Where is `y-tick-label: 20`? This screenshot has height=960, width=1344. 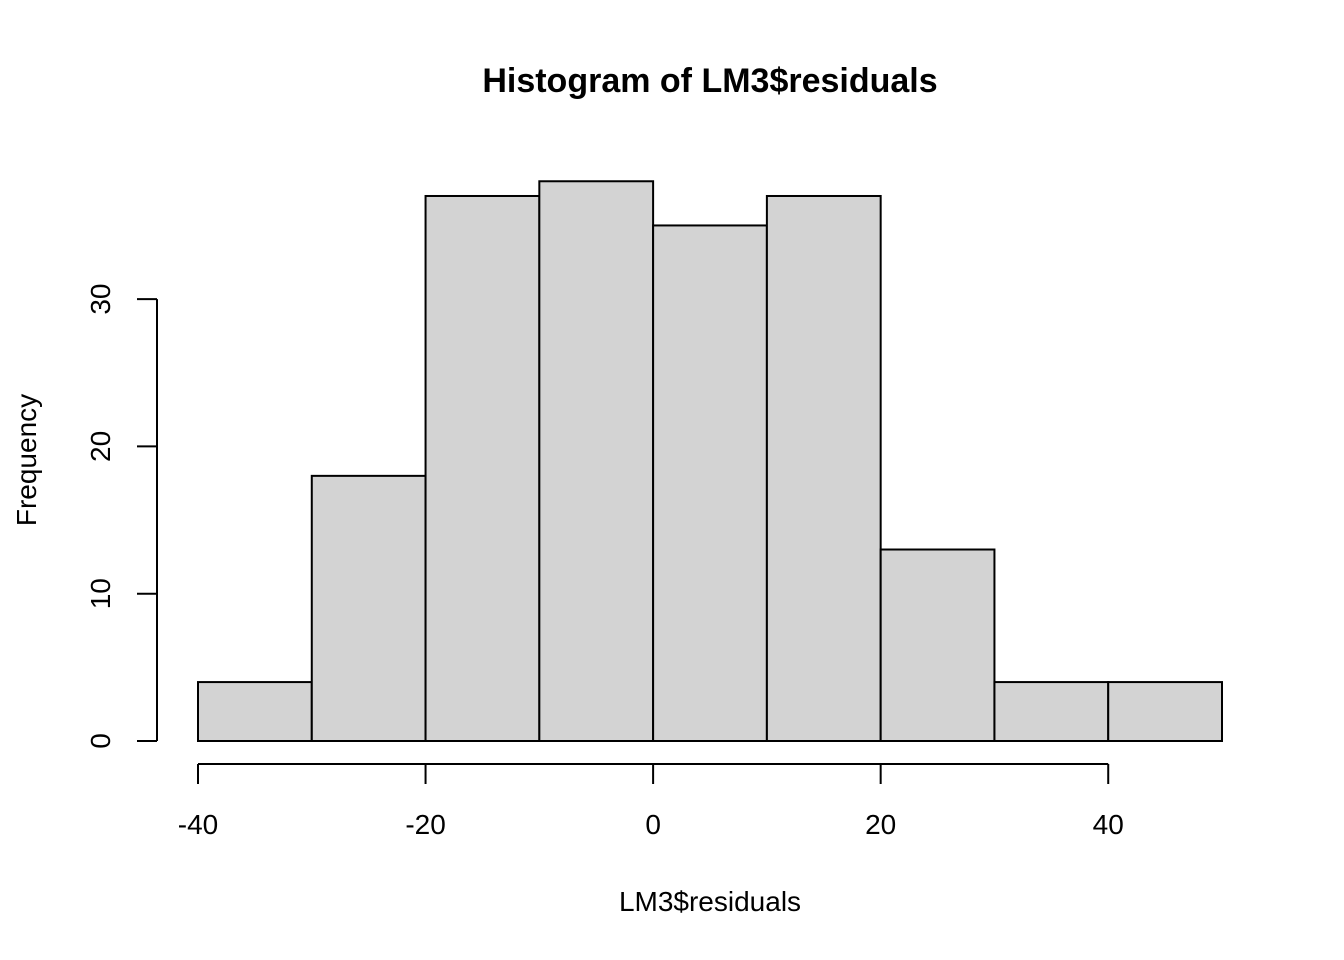
y-tick-label: 20 is located at coordinates (100, 446).